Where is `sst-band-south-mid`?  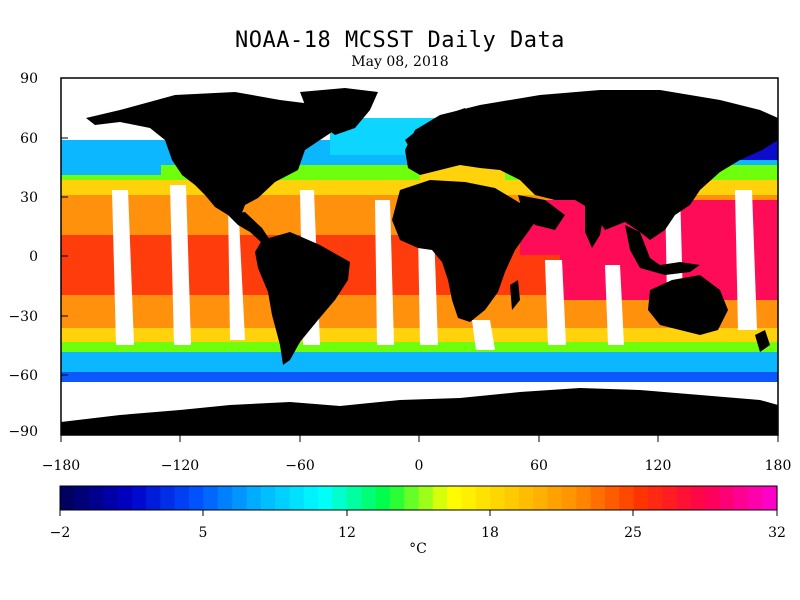
sst-band-south-mid is located at coordinates (419, 348).